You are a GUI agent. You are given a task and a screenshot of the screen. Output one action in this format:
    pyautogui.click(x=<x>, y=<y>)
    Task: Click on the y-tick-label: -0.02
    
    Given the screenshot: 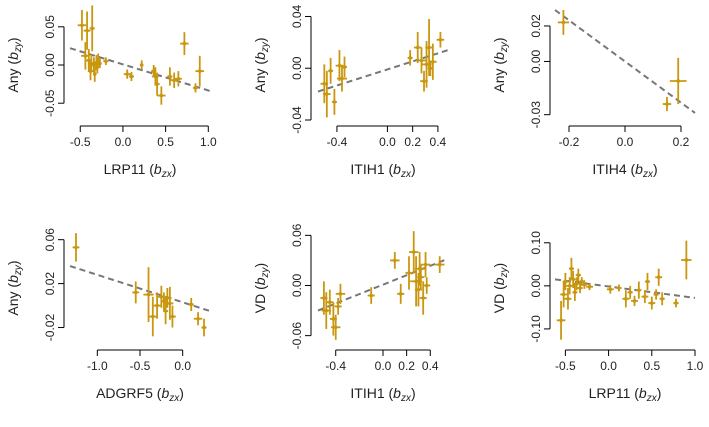 What is the action you would take?
    pyautogui.click(x=50, y=328)
    